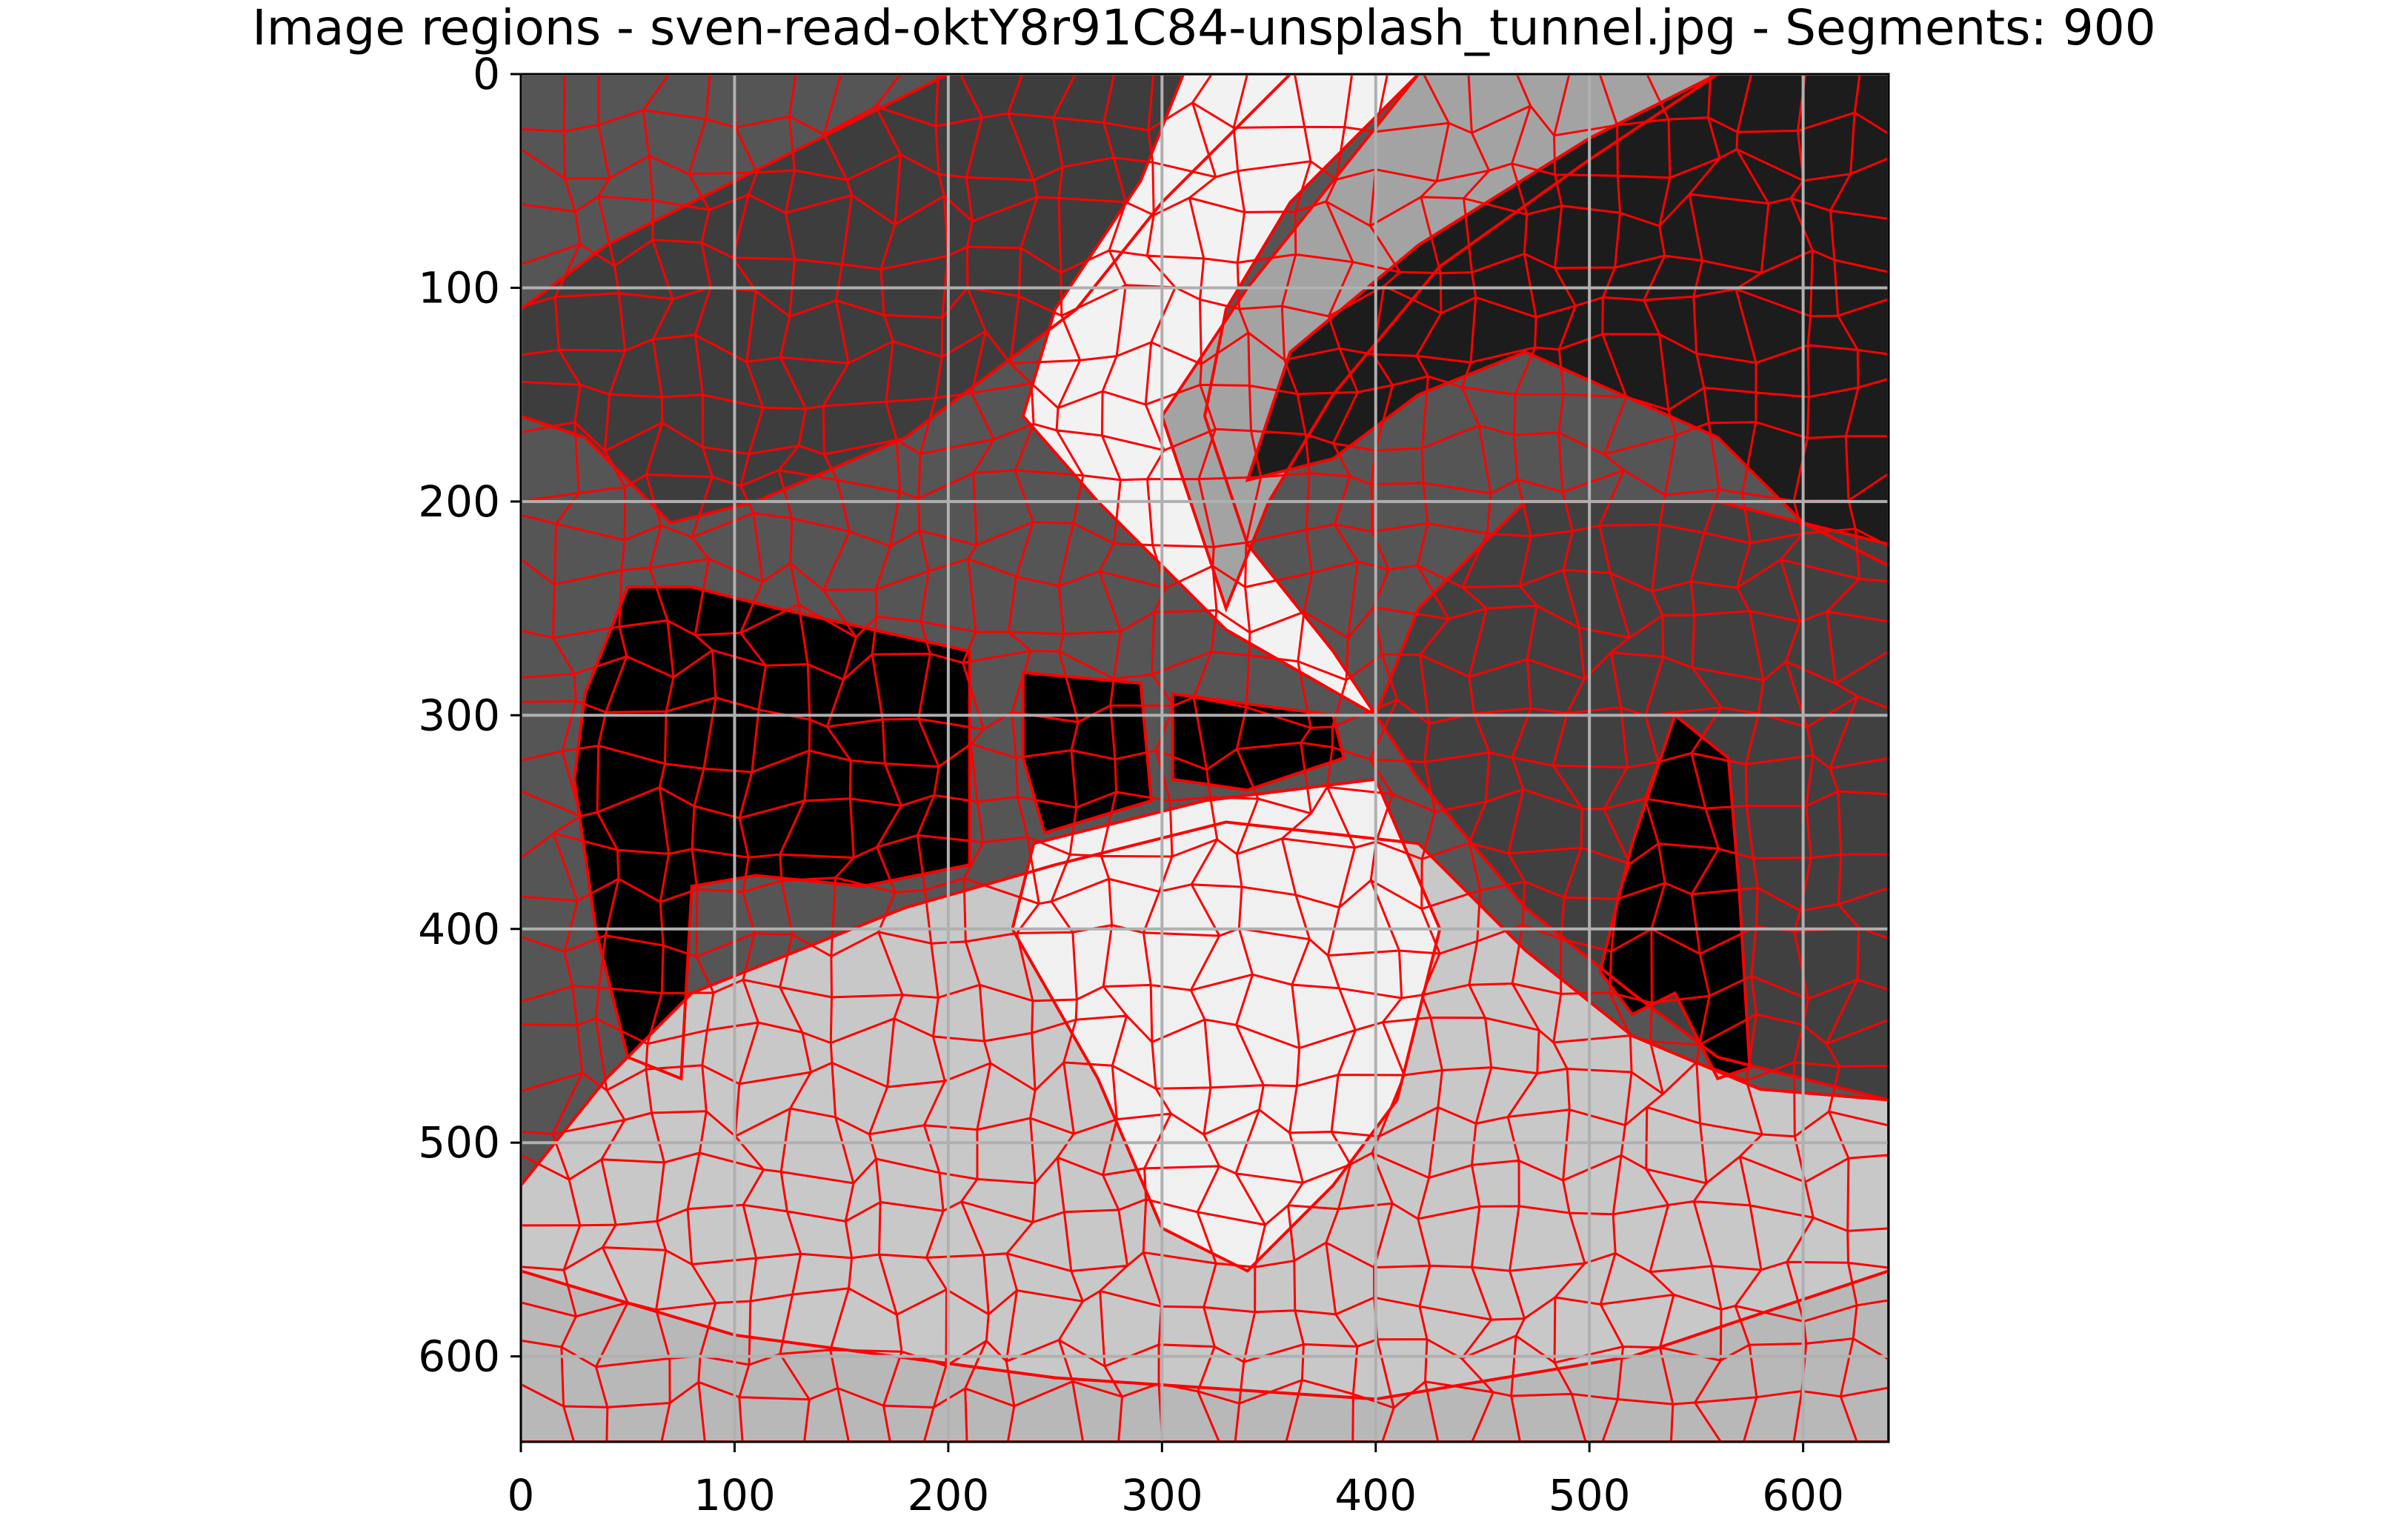  I want to click on y-tick-label: 100, so click(459, 287).